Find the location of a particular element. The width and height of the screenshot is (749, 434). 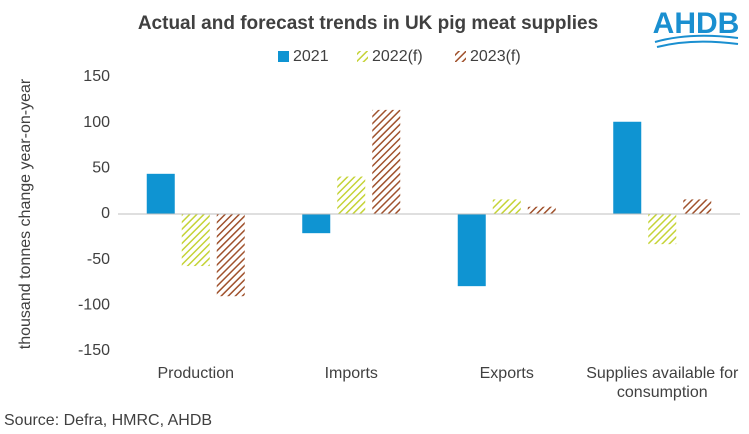

y-tick-label: -100 is located at coordinates (94, 305).